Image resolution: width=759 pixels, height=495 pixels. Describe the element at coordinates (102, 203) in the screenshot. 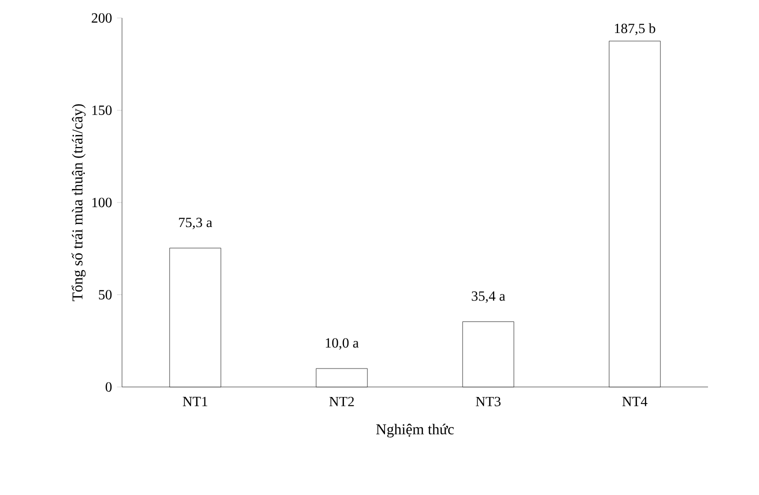

I see `y-tick-label: 100` at that location.